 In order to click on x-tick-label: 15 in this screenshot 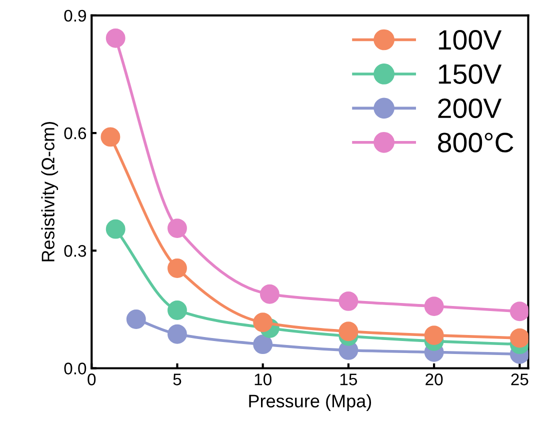, I will do `click(349, 380)`.